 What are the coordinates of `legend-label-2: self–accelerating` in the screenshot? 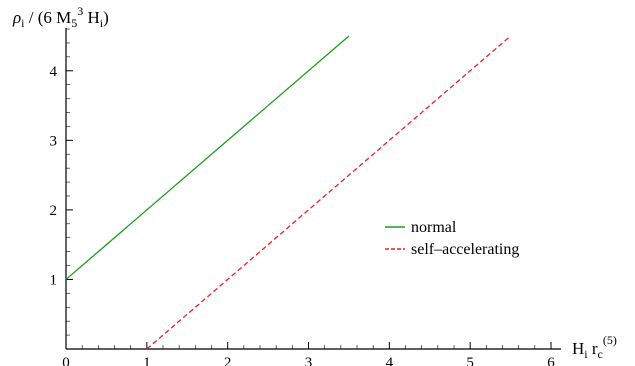 It's located at (465, 249).